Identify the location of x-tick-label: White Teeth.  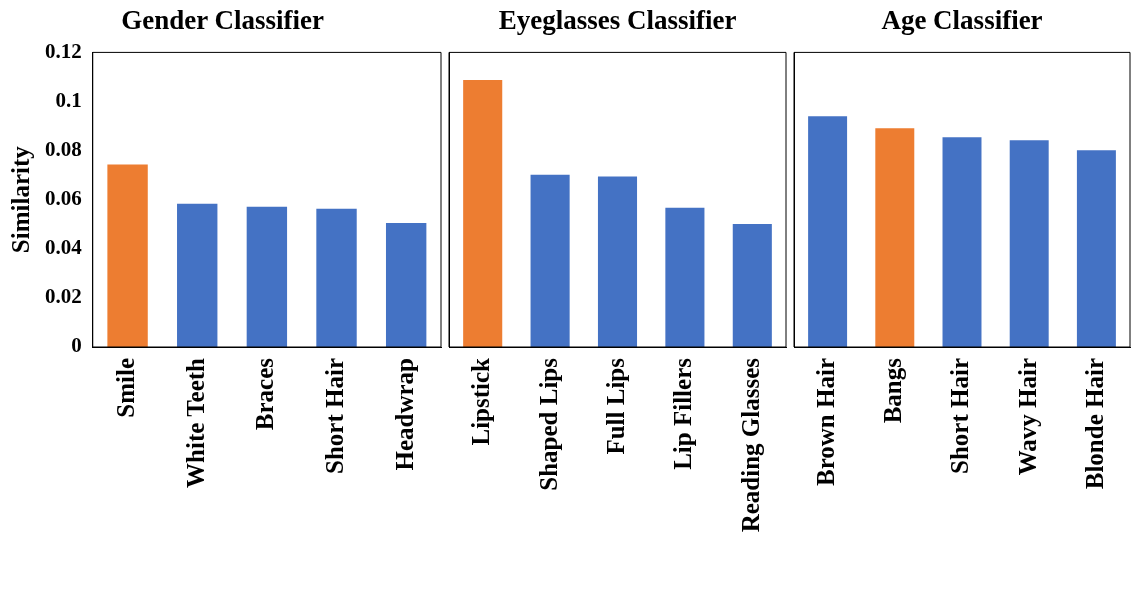
(195, 422).